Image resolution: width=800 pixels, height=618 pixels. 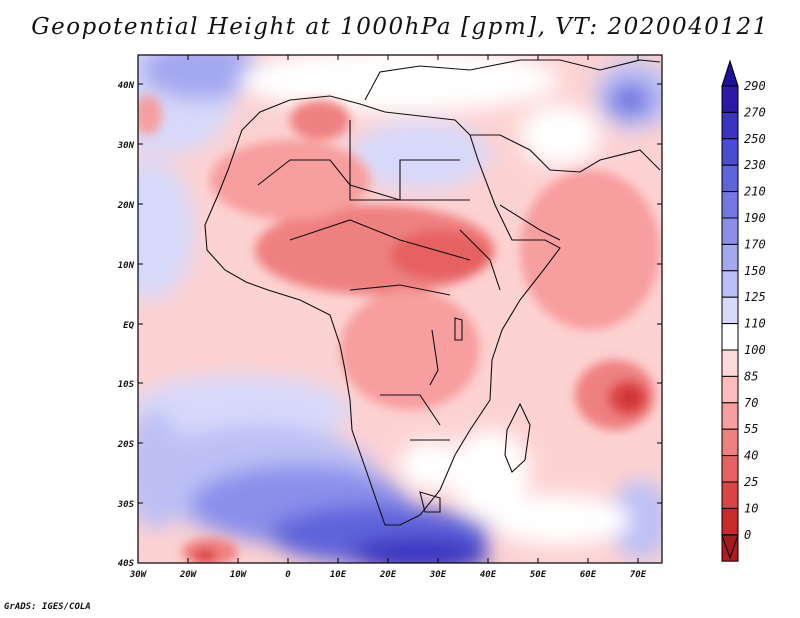 I want to click on lon-label: 70E, so click(x=638, y=575).